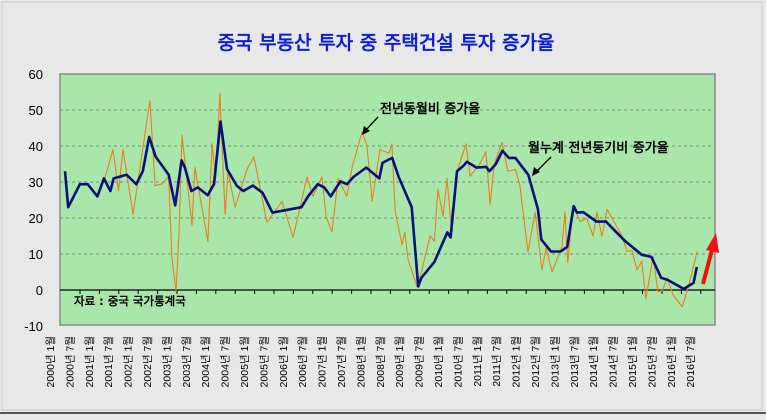  Describe the element at coordinates (303, 361) in the screenshot. I see `x-tick-label: 2006년 7월` at that location.